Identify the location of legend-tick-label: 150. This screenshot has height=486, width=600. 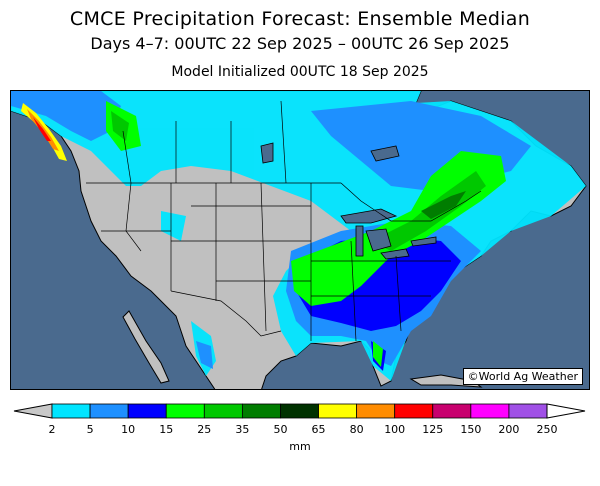
(471, 429).